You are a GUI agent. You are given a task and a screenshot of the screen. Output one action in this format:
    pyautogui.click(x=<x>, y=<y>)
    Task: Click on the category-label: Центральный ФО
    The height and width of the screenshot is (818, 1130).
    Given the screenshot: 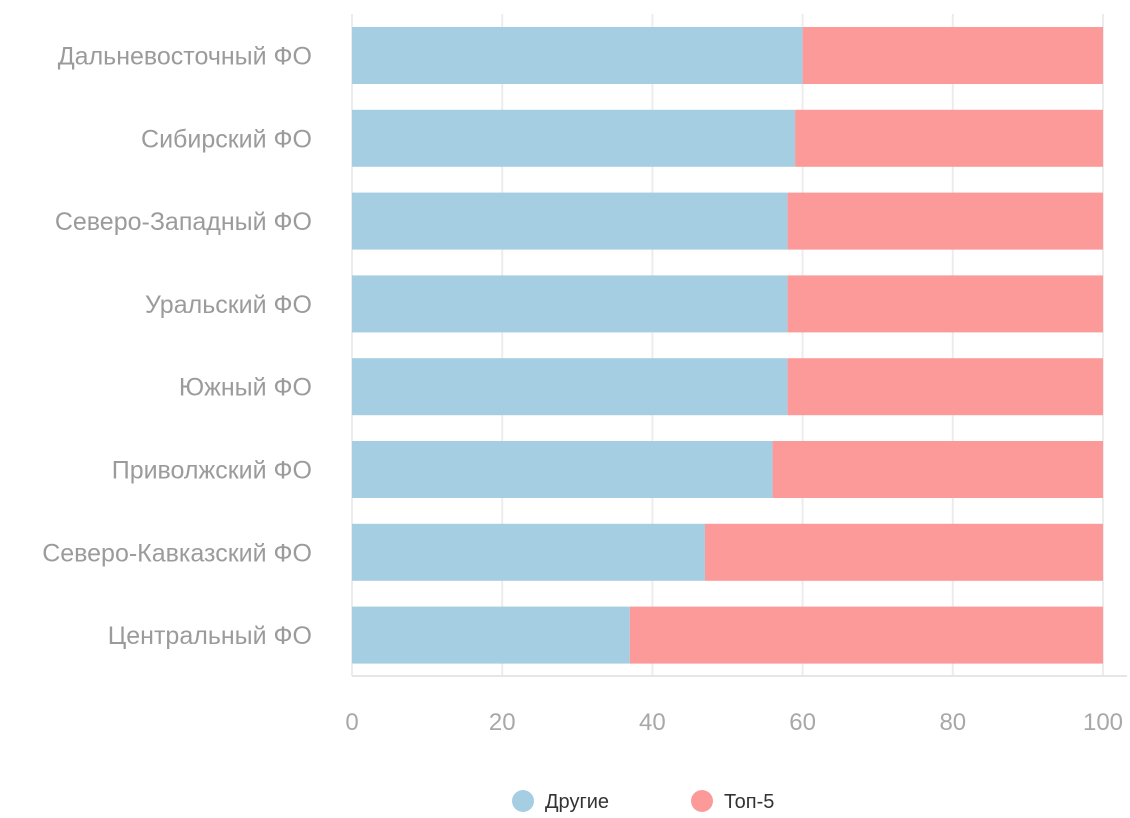 What is the action you would take?
    pyautogui.click(x=210, y=636)
    